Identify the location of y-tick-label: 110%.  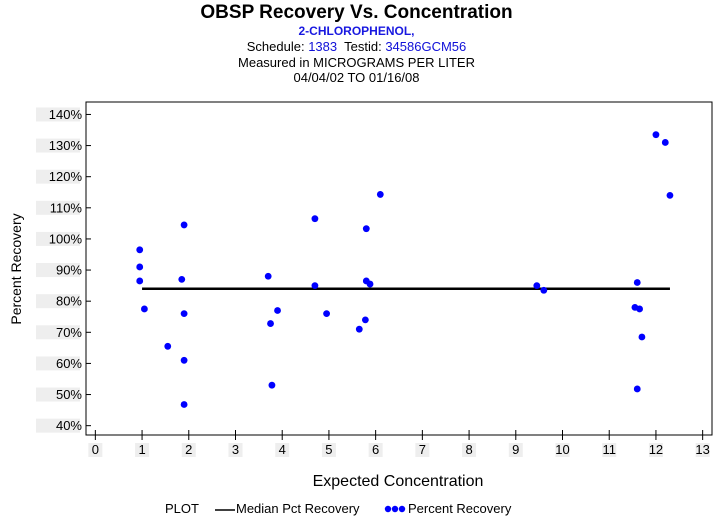
(66, 207).